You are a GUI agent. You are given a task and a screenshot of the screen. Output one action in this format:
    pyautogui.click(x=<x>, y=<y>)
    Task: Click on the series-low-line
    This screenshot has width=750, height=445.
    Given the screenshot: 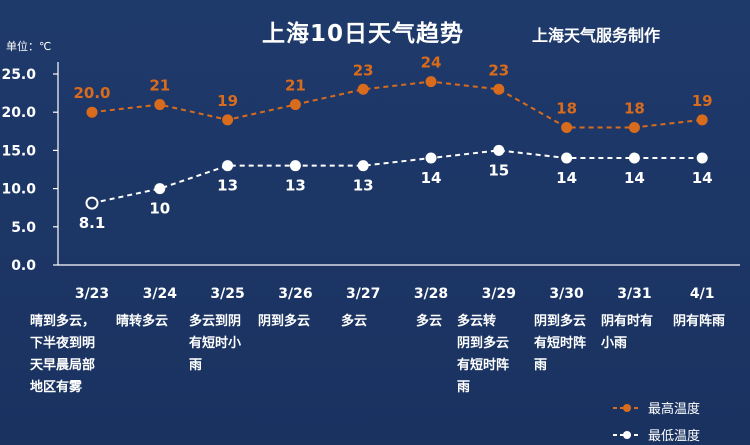 What is the action you would take?
    pyautogui.click(x=397, y=177)
    